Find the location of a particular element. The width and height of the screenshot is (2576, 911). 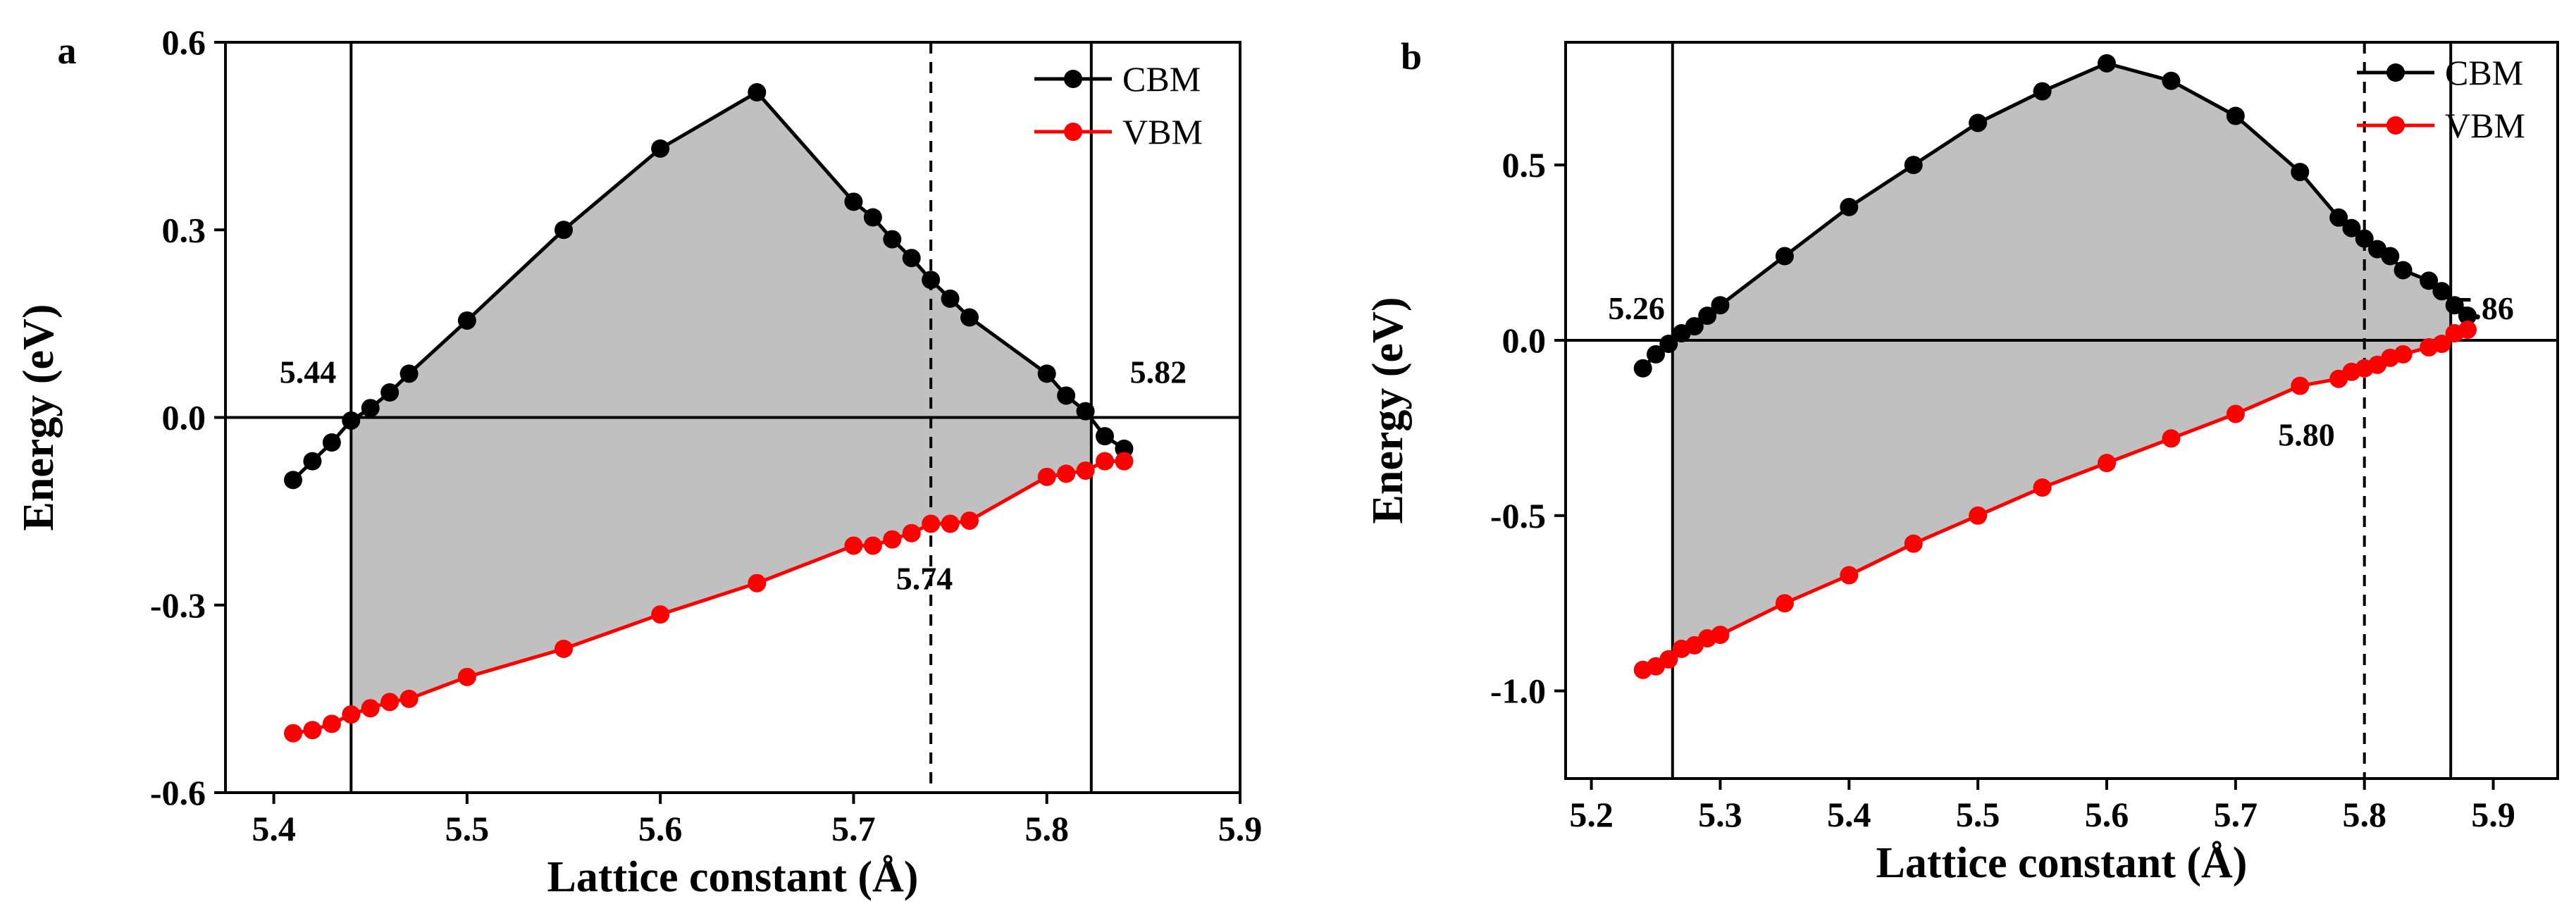

x-tick-label: 5.4 is located at coordinates (274, 829).